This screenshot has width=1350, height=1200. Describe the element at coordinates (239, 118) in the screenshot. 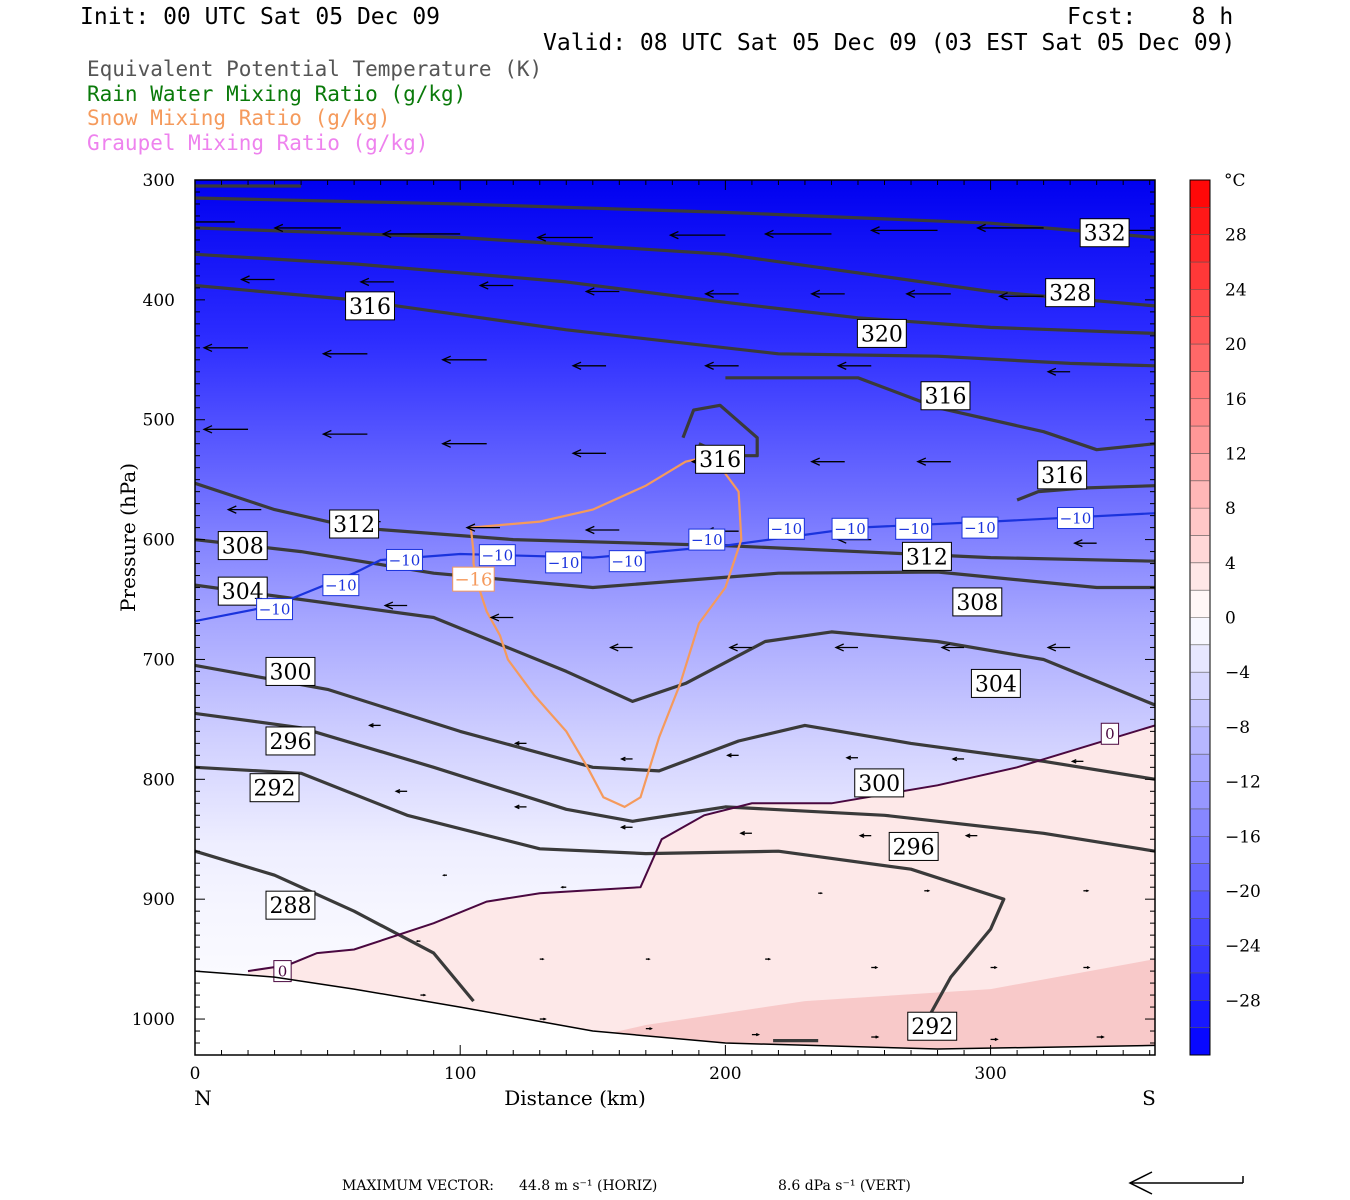

I see `legend-snow: Snow Mixing Ratio (g/kg)` at that location.